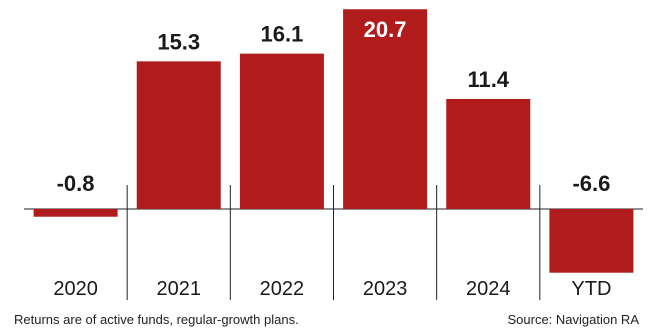 The width and height of the screenshot is (653, 335). I want to click on bar-2020, so click(75, 213).